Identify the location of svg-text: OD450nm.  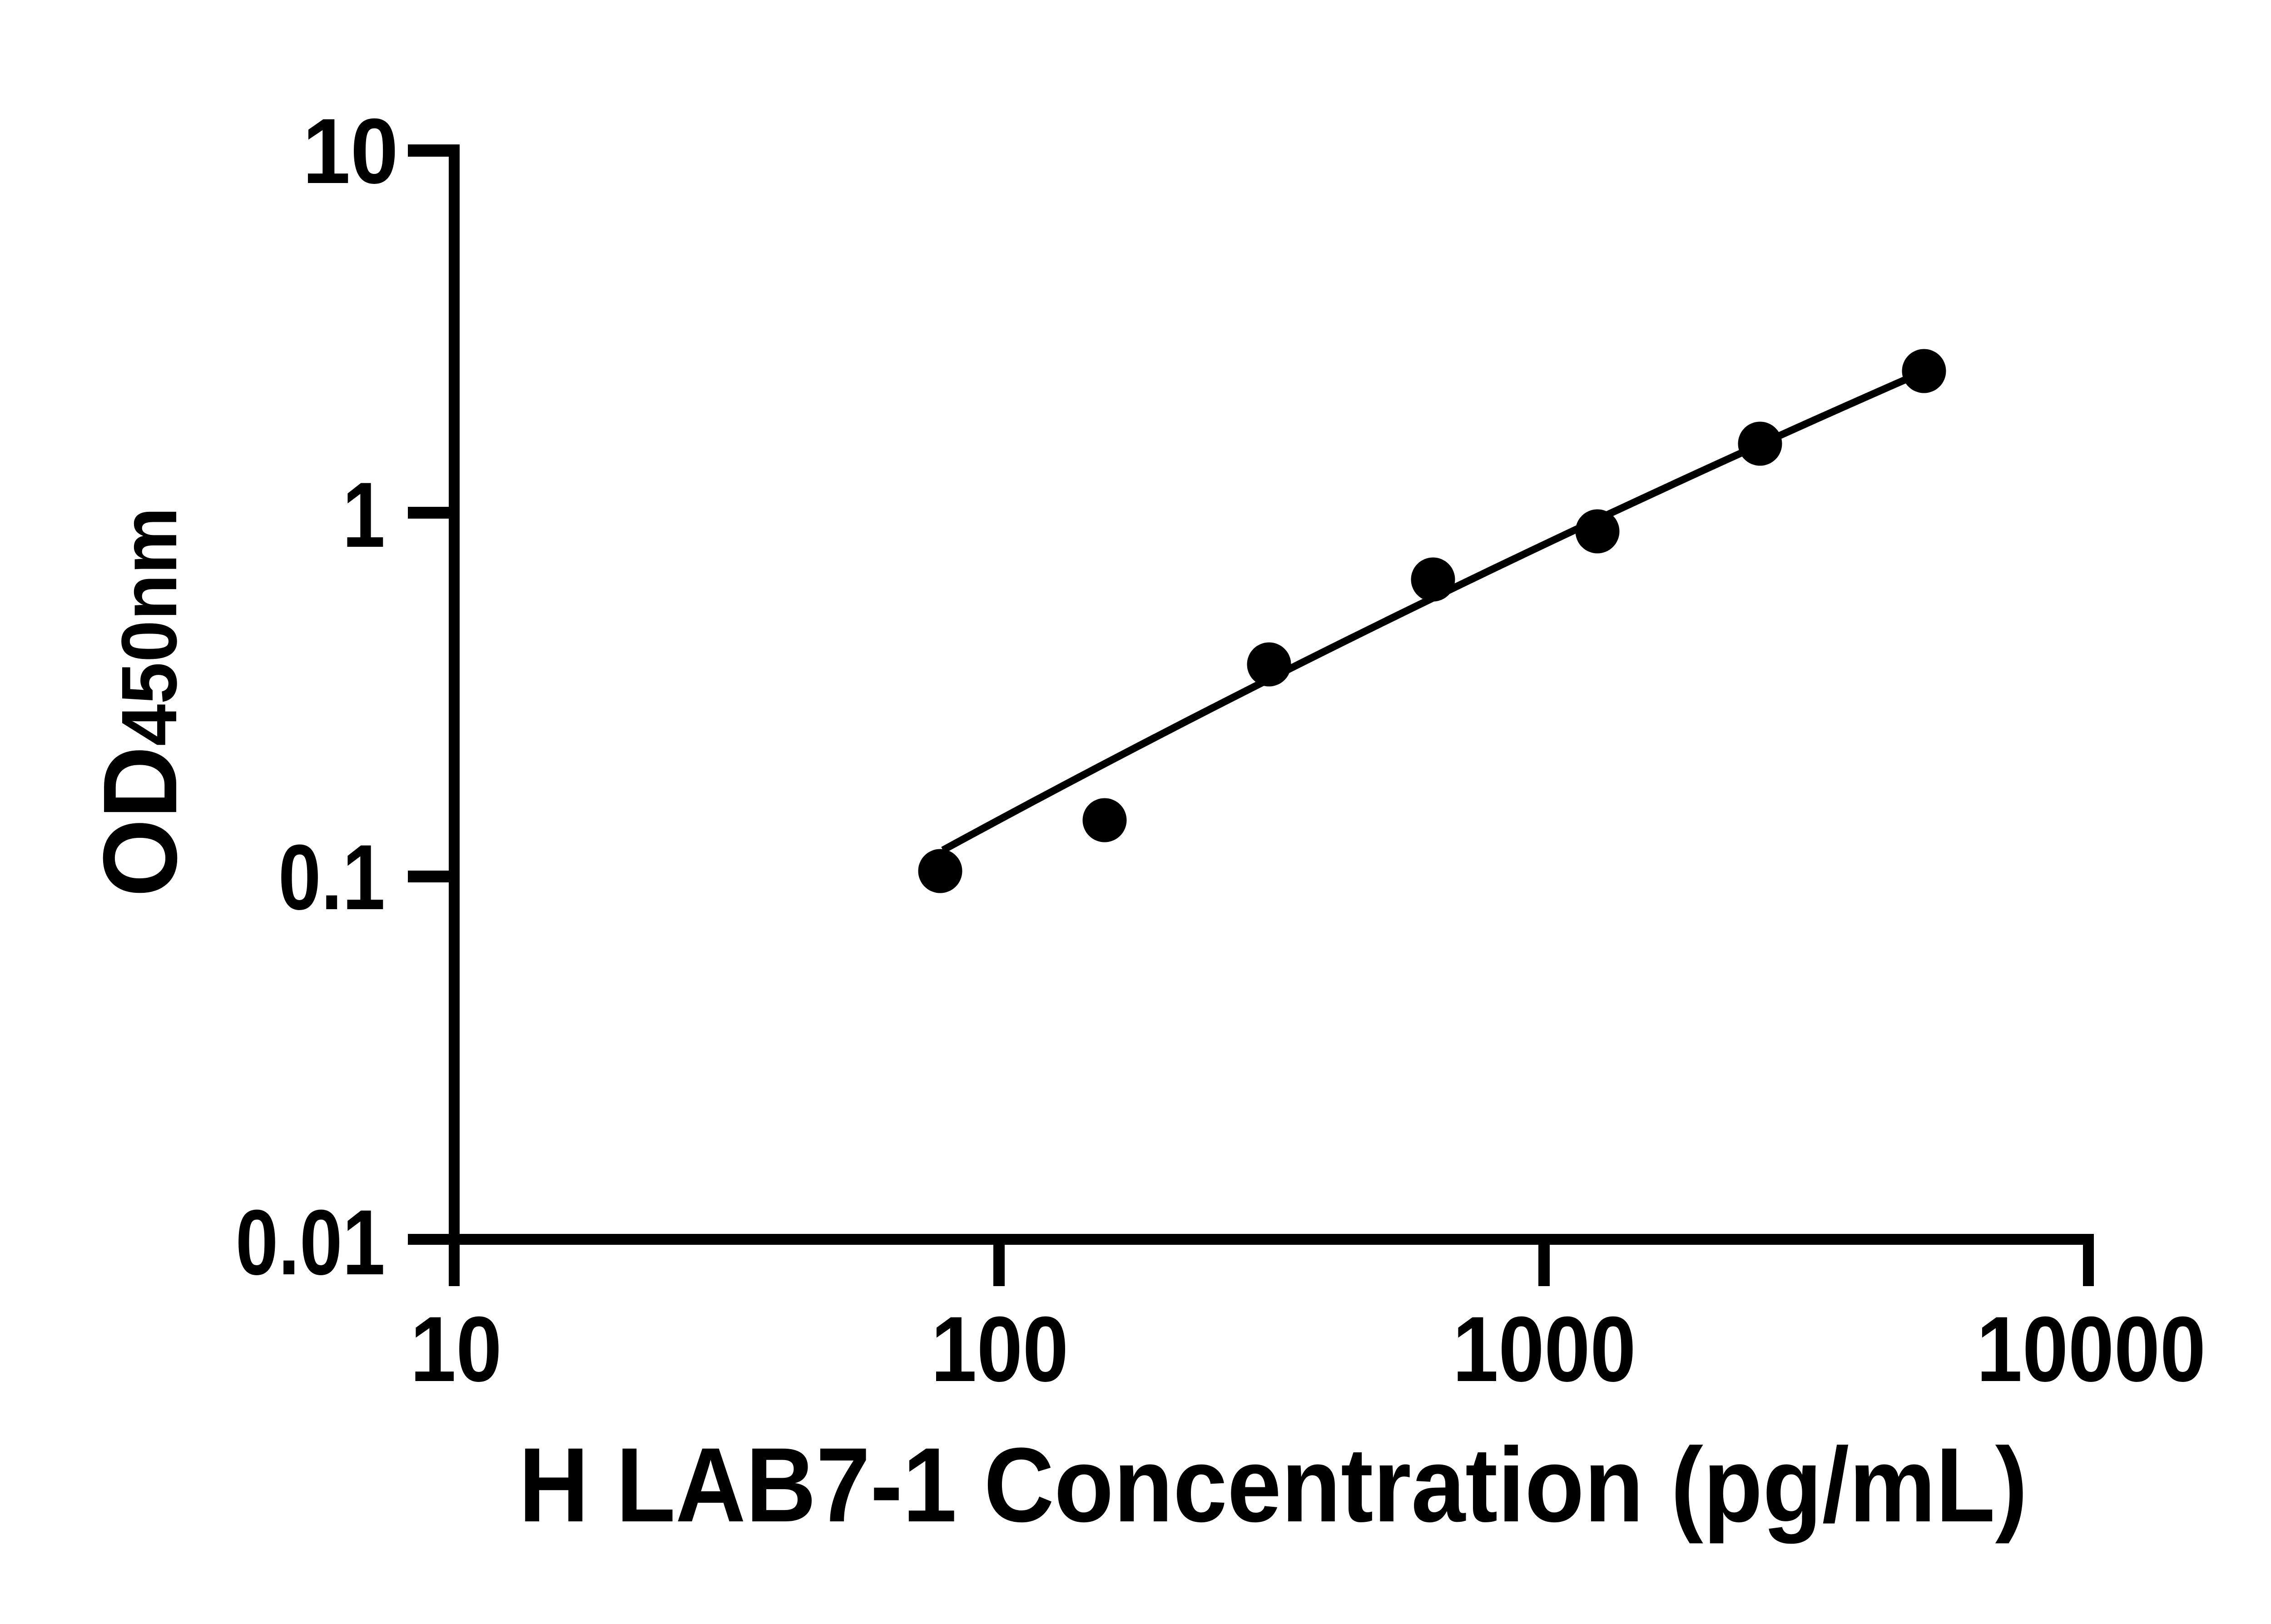
(139, 702).